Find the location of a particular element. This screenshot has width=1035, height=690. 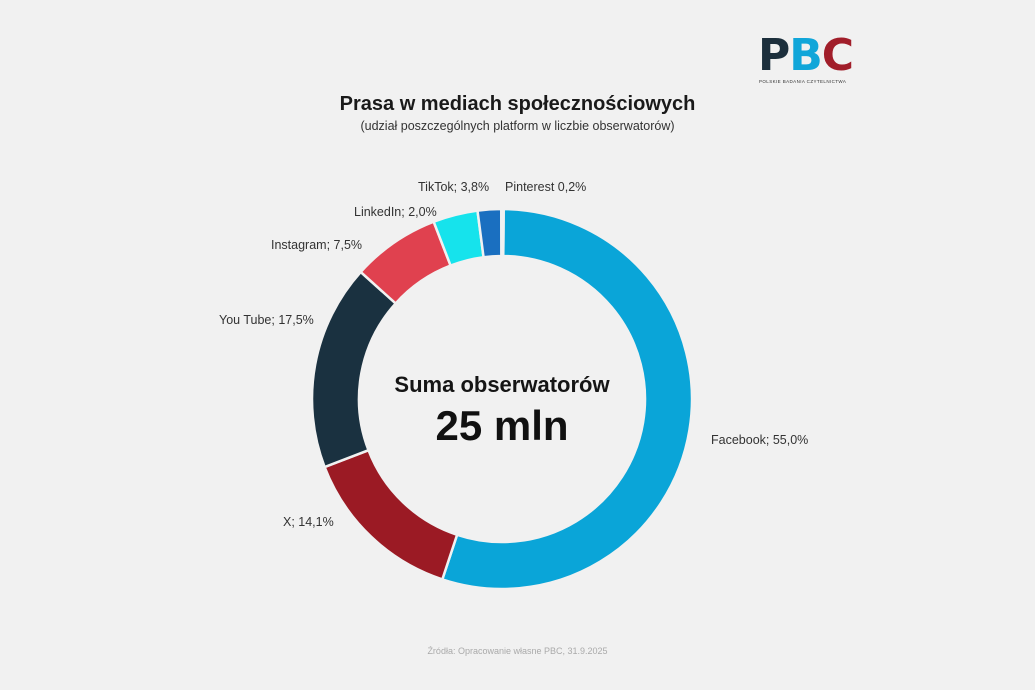

center-value: 25 mln is located at coordinates (502, 425).